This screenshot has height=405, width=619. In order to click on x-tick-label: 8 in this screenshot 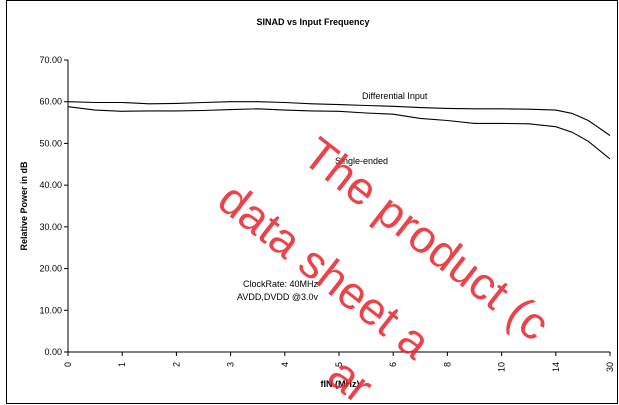, I will do `click(447, 364)`.